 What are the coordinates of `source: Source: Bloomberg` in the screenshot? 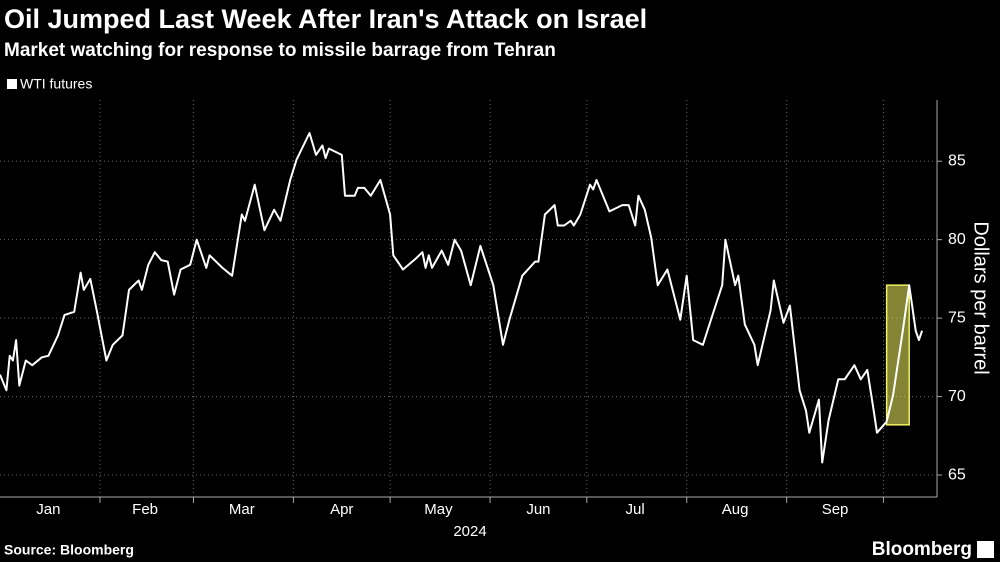 It's located at (69, 550).